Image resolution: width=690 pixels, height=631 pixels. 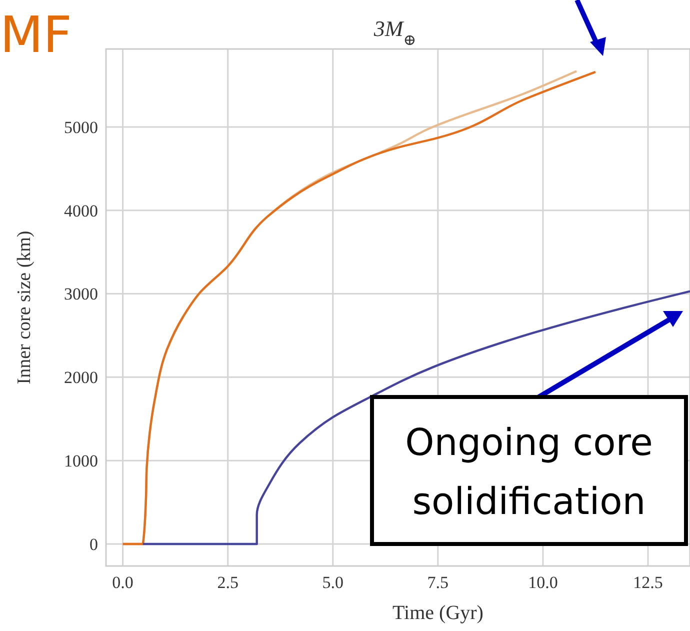 What do you see at coordinates (333, 582) in the screenshot?
I see `x-tick-label: 5.0` at bounding box center [333, 582].